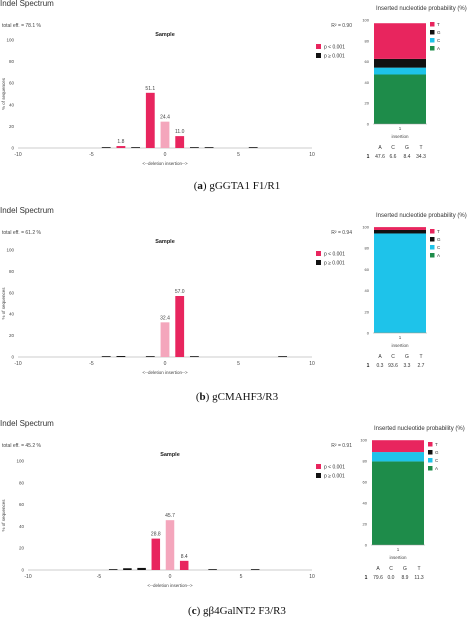  Describe the element at coordinates (341, 233) in the screenshot. I see `r-squared: R² = 0.94` at that location.